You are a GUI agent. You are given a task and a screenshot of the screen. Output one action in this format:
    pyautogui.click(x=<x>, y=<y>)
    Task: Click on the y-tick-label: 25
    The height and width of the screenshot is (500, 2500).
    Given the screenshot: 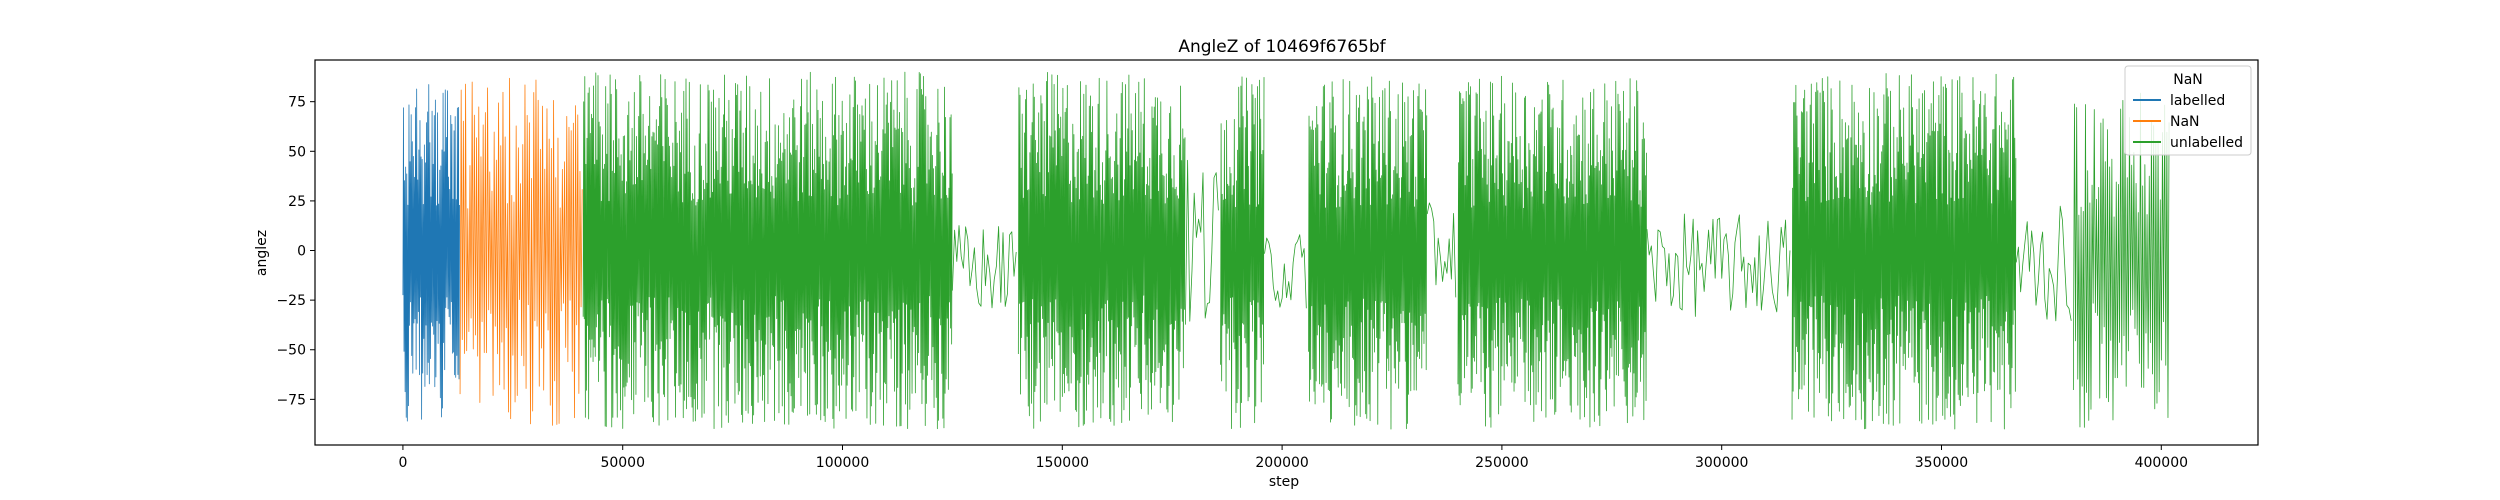 What is the action you would take?
    pyautogui.click(x=297, y=202)
    